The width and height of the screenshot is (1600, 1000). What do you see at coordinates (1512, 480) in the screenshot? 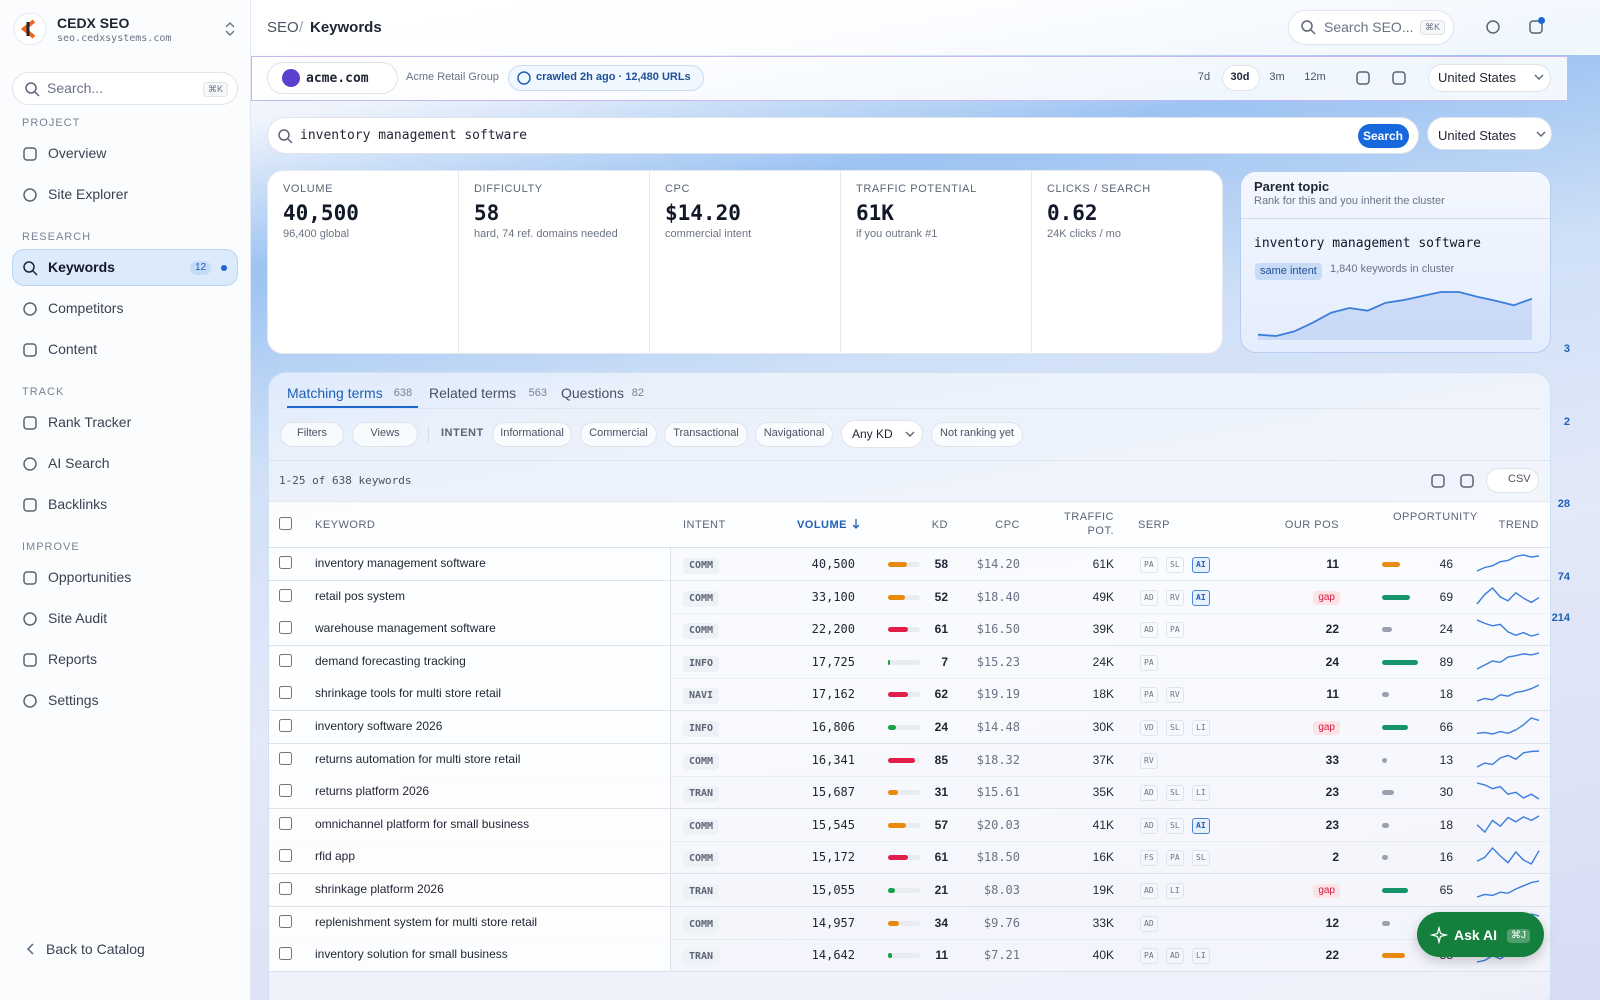
I see `csv-button` at bounding box center [1512, 480].